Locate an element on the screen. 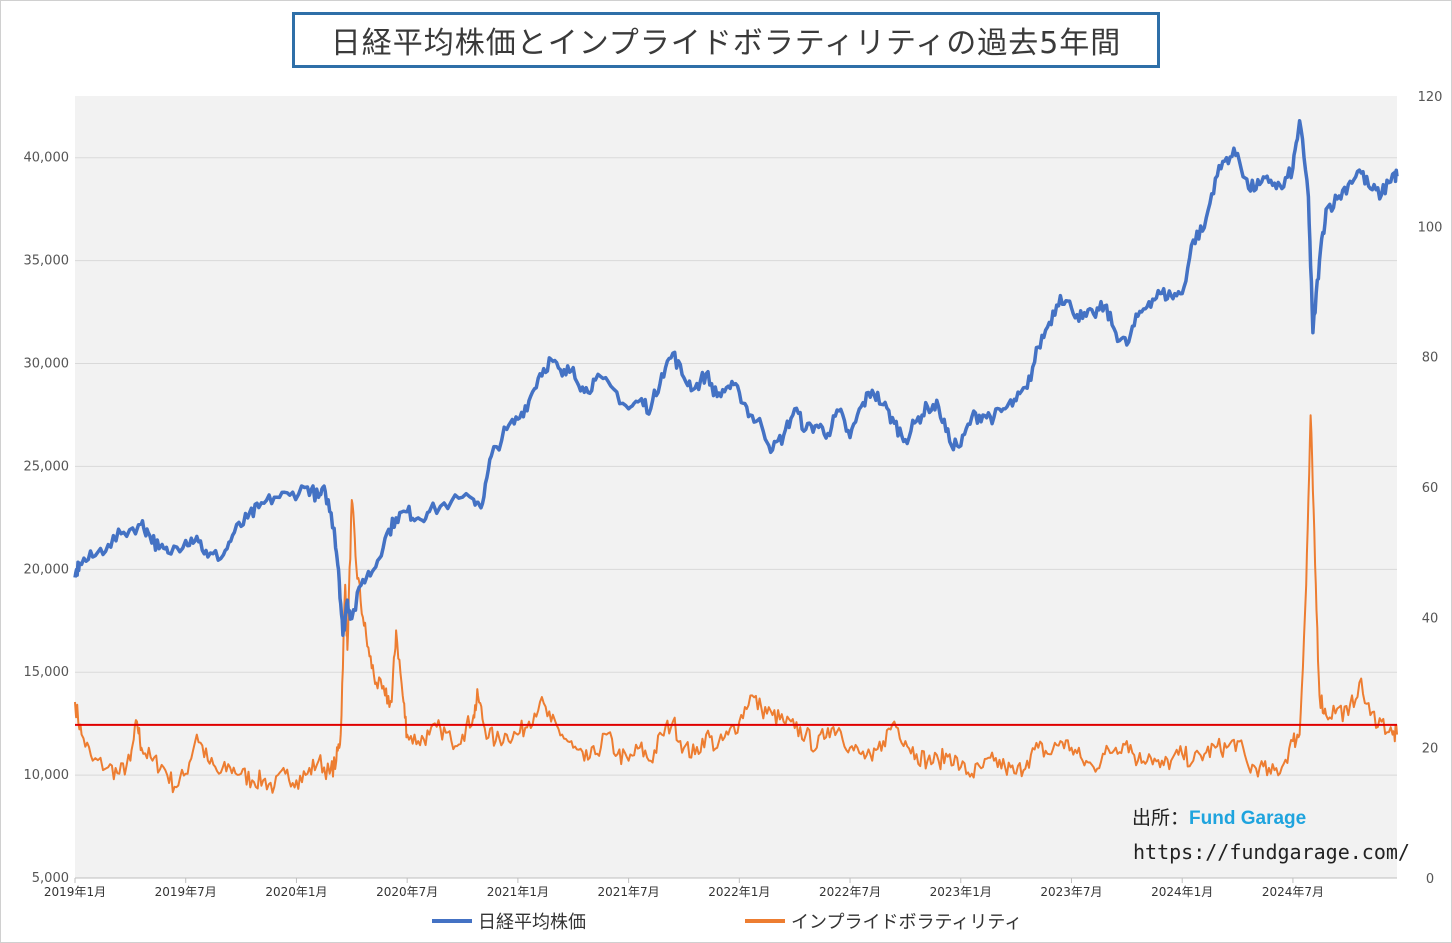 This screenshot has height=943, width=1452. x-tick-label: 2019年1月 is located at coordinates (75, 892).